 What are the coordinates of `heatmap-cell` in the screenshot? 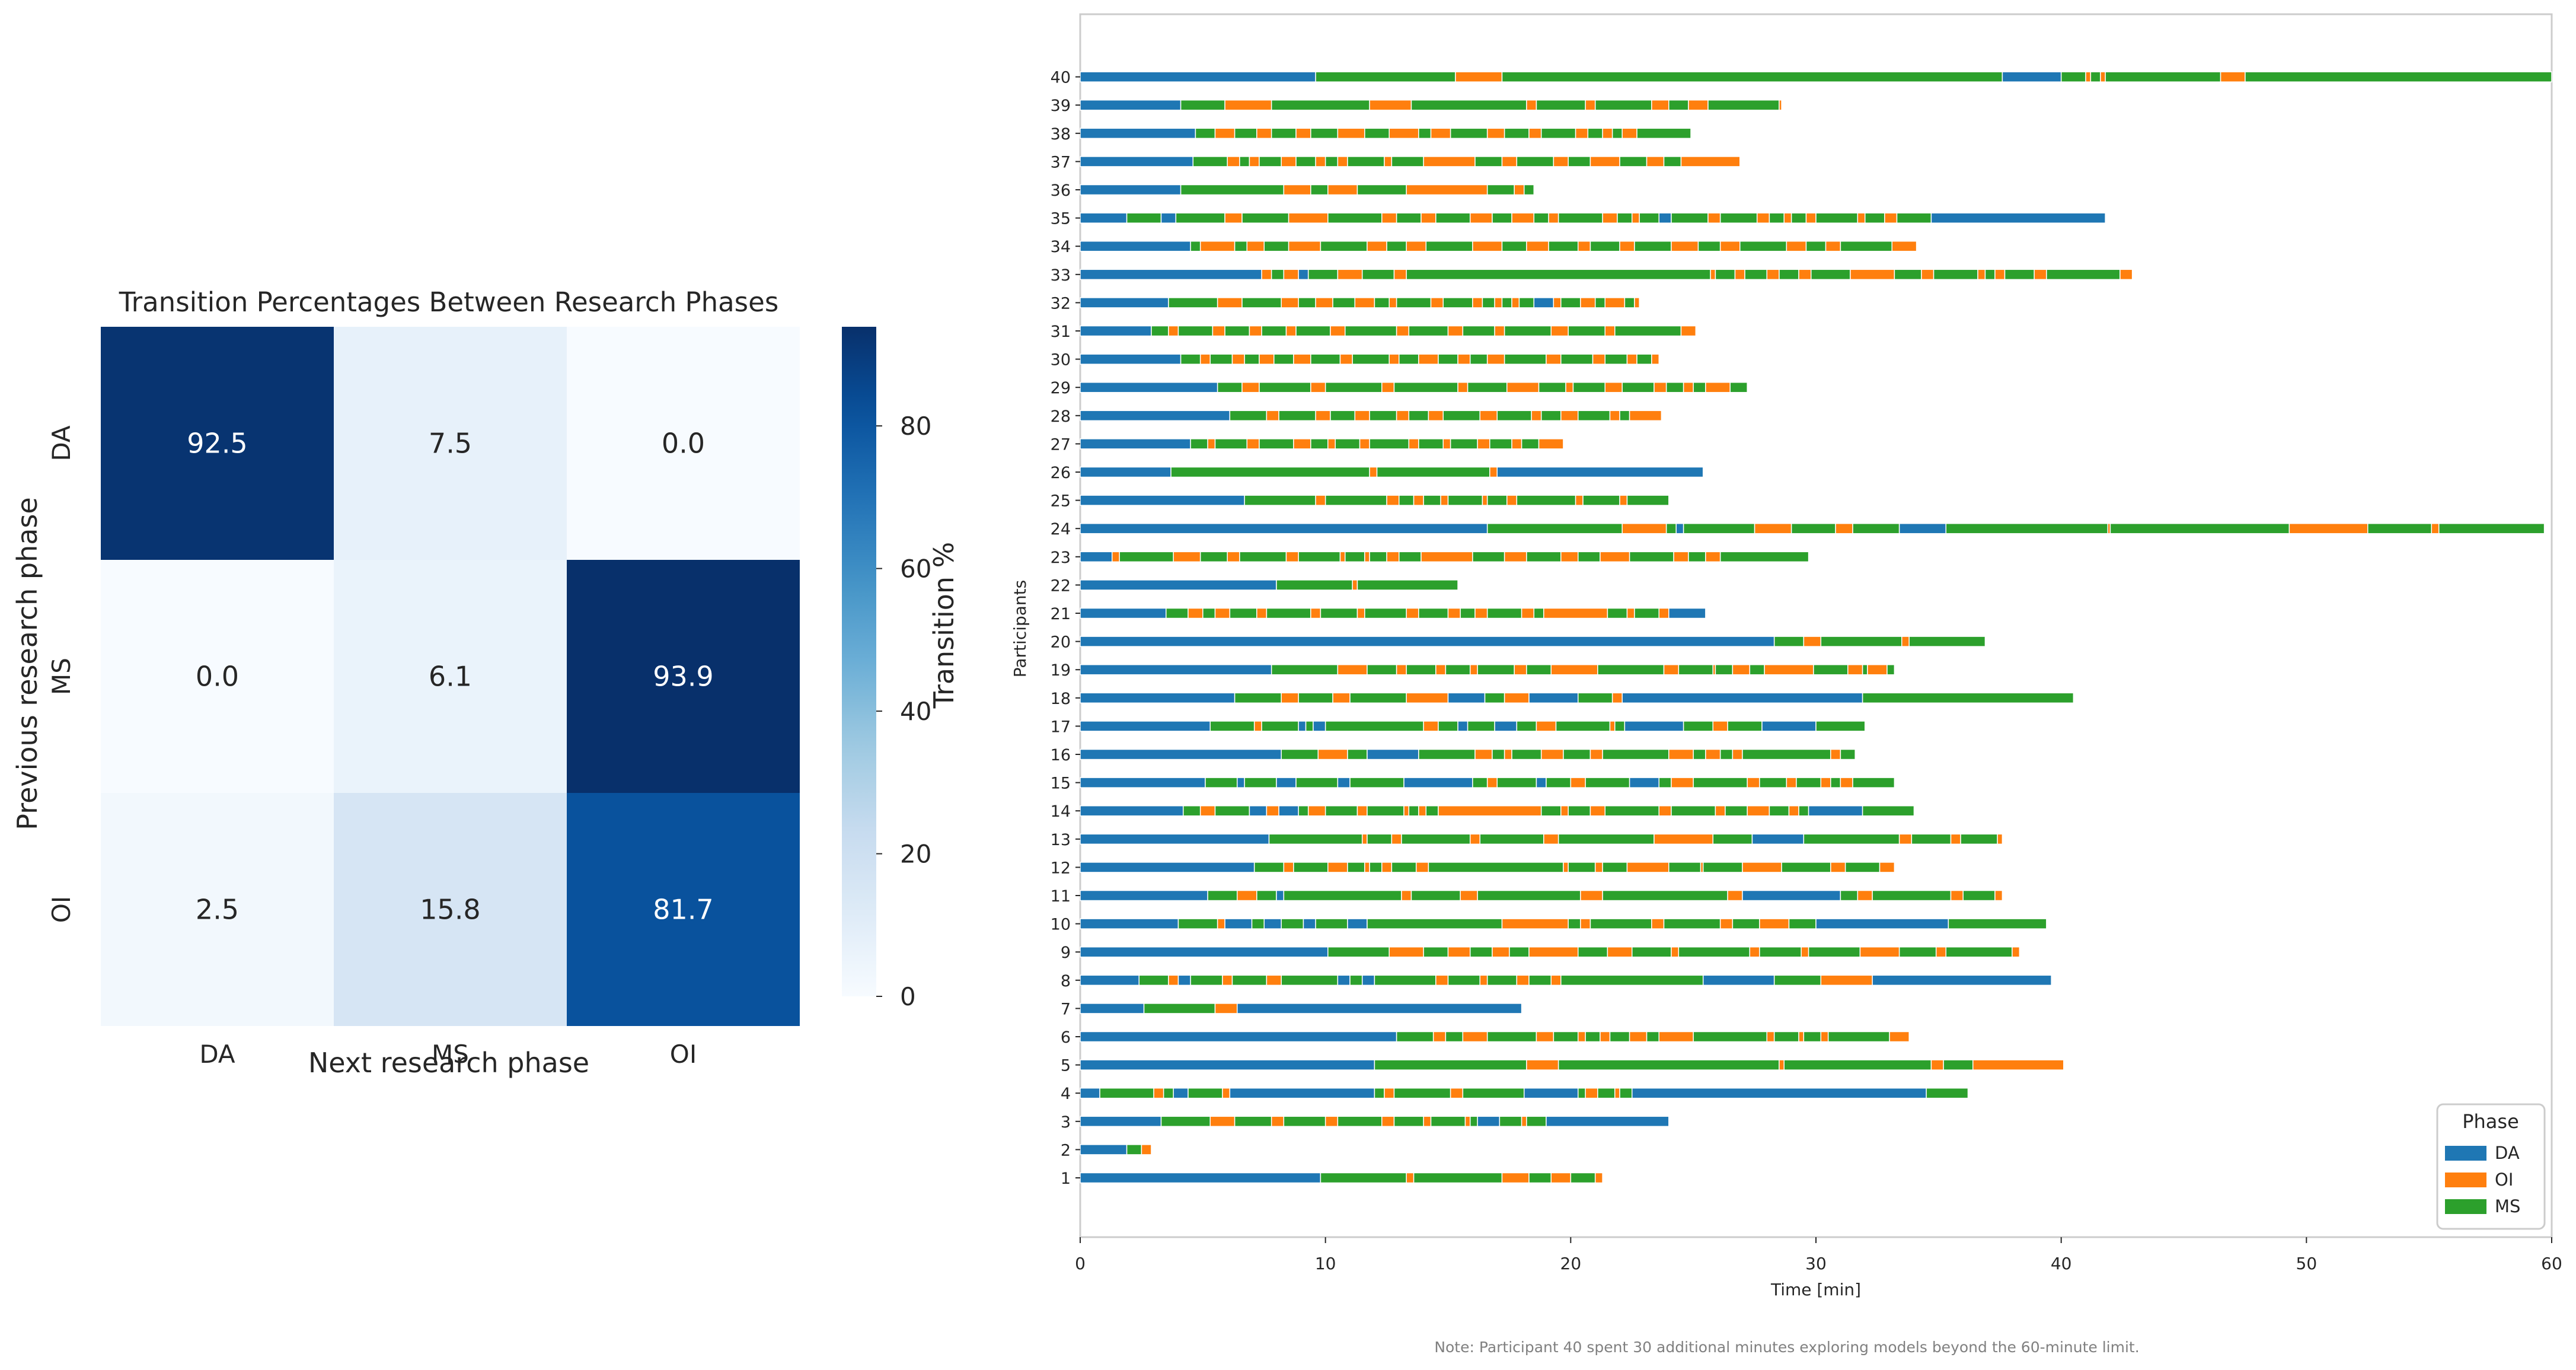 It's located at (217, 676).